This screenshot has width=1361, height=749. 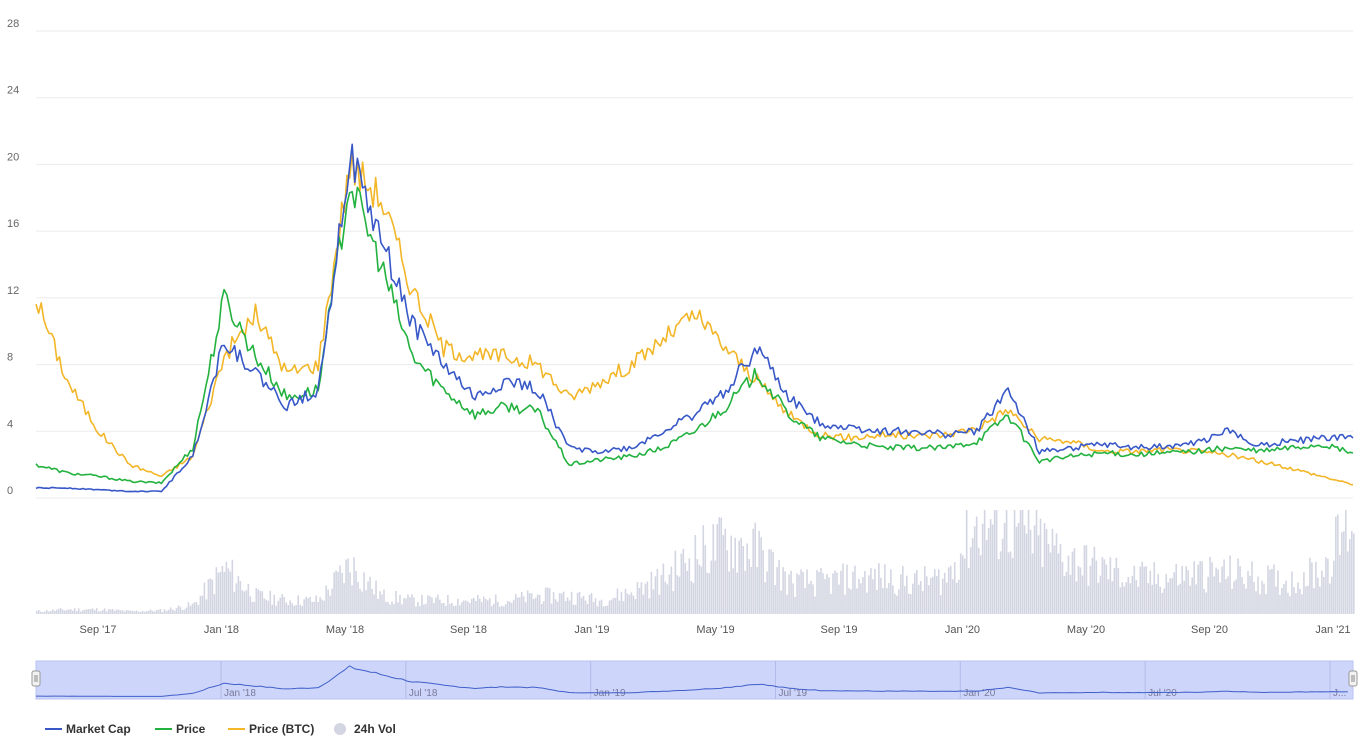 I want to click on legend-item-label: Price (BTC), so click(x=281, y=729).